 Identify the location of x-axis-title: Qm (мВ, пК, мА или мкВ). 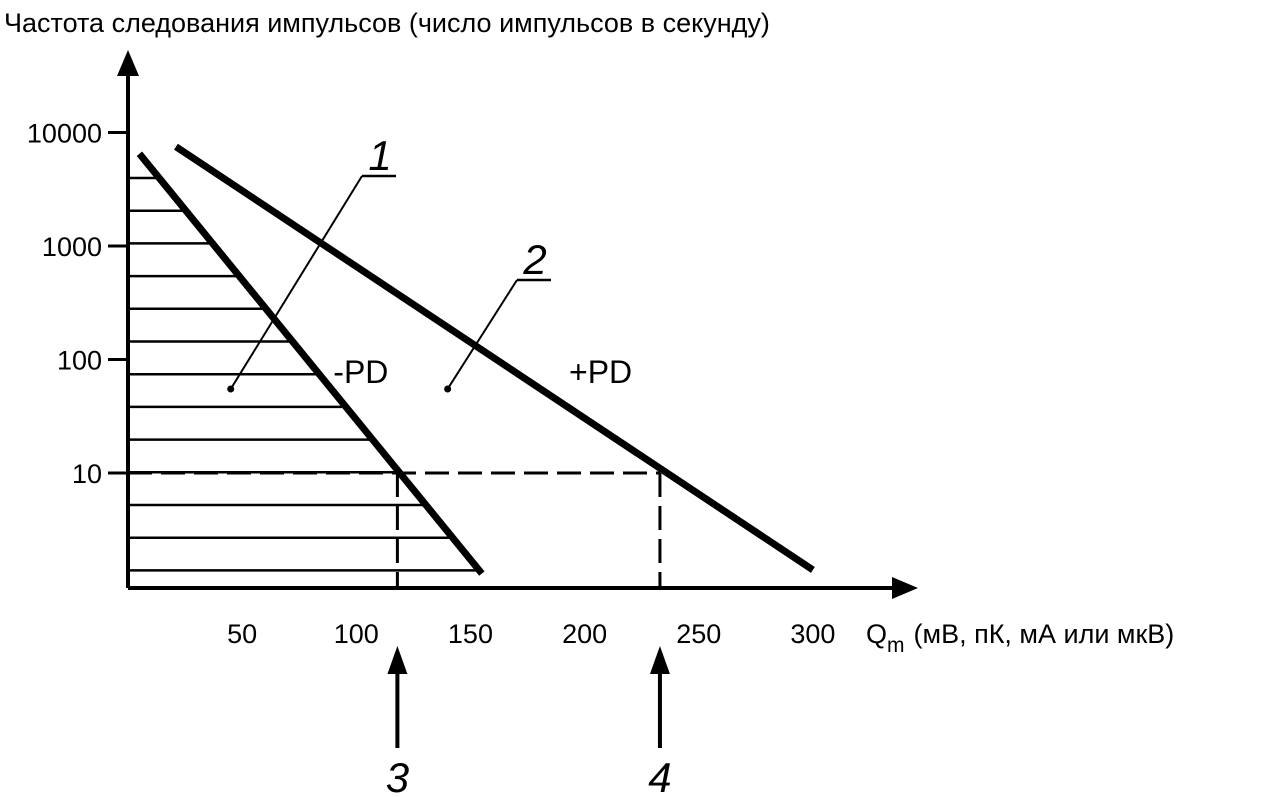
(1020, 638).